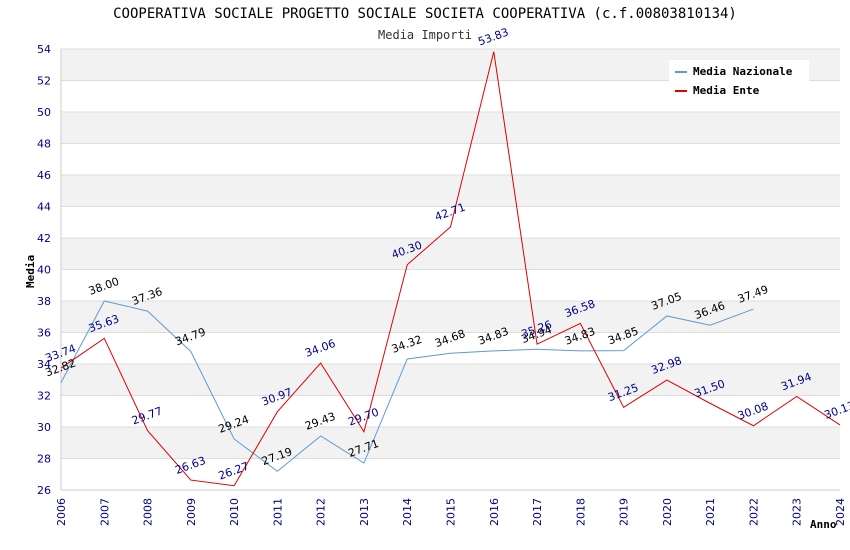 Image resolution: width=850 pixels, height=550 pixels. I want to click on x-tick-label: 2015, so click(451, 512).